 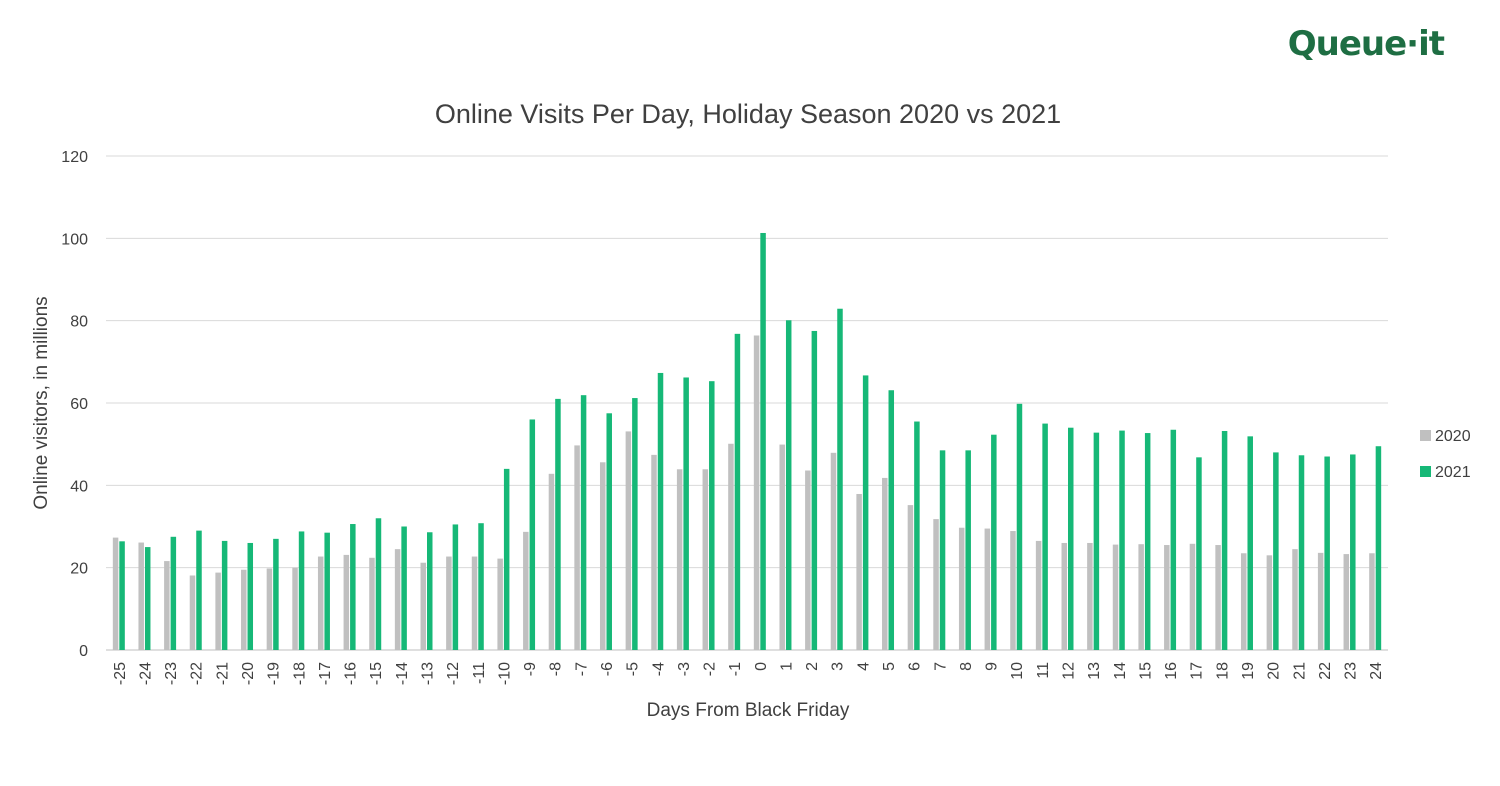 I want to click on bar-2020-day--2, so click(x=705, y=559).